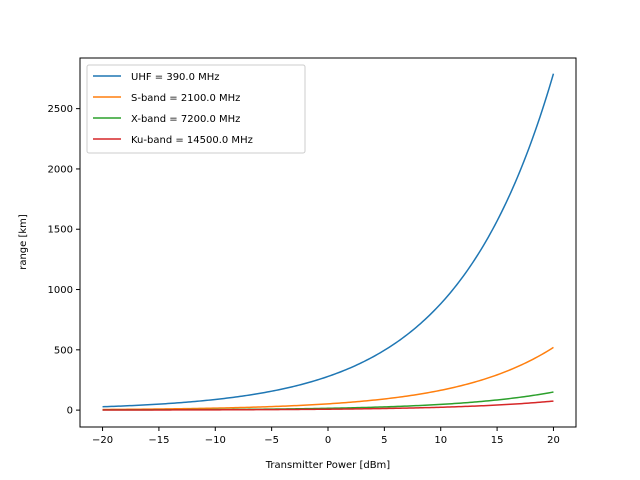 This screenshot has width=640, height=480. Describe the element at coordinates (64, 260) in the screenshot. I see `y-axis: 0 500 1000 1500 2000 2500` at that location.